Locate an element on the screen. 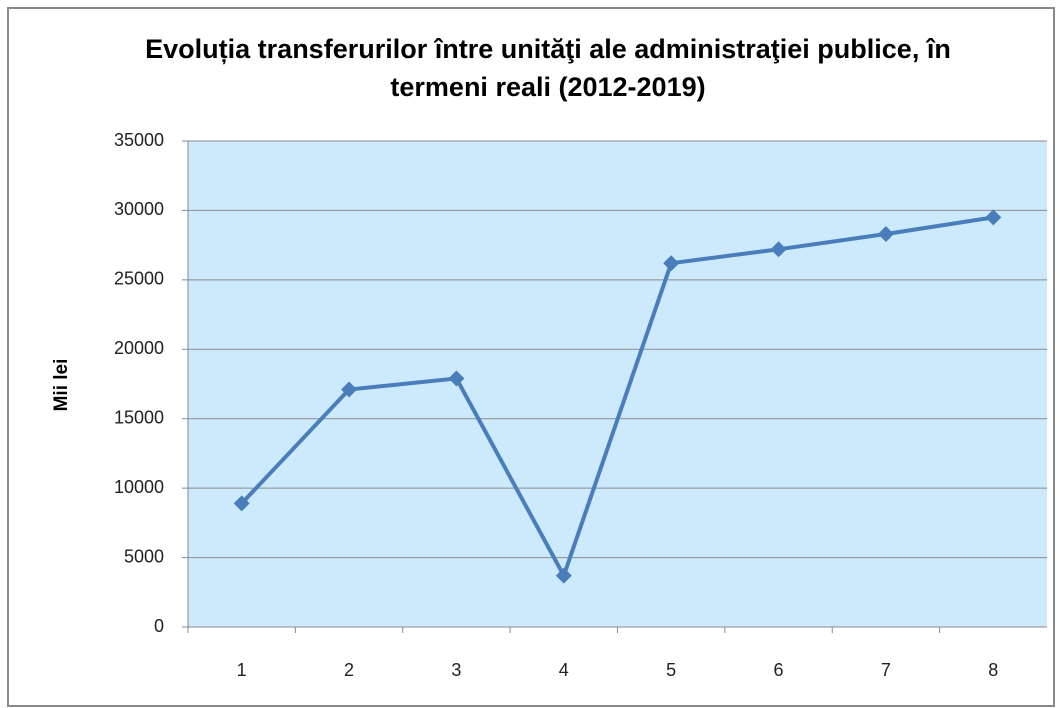 The height and width of the screenshot is (708, 1062). x-tick-label: 2 is located at coordinates (349, 670).